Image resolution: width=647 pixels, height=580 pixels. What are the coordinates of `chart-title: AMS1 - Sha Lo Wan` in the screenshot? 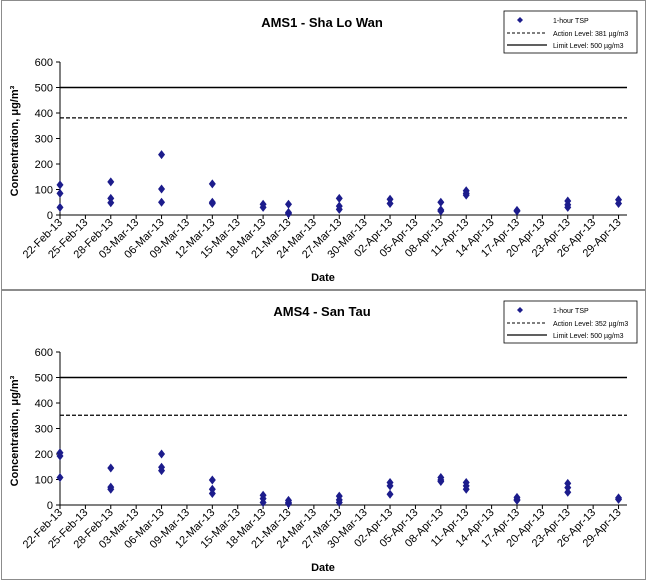 It's located at (322, 22).